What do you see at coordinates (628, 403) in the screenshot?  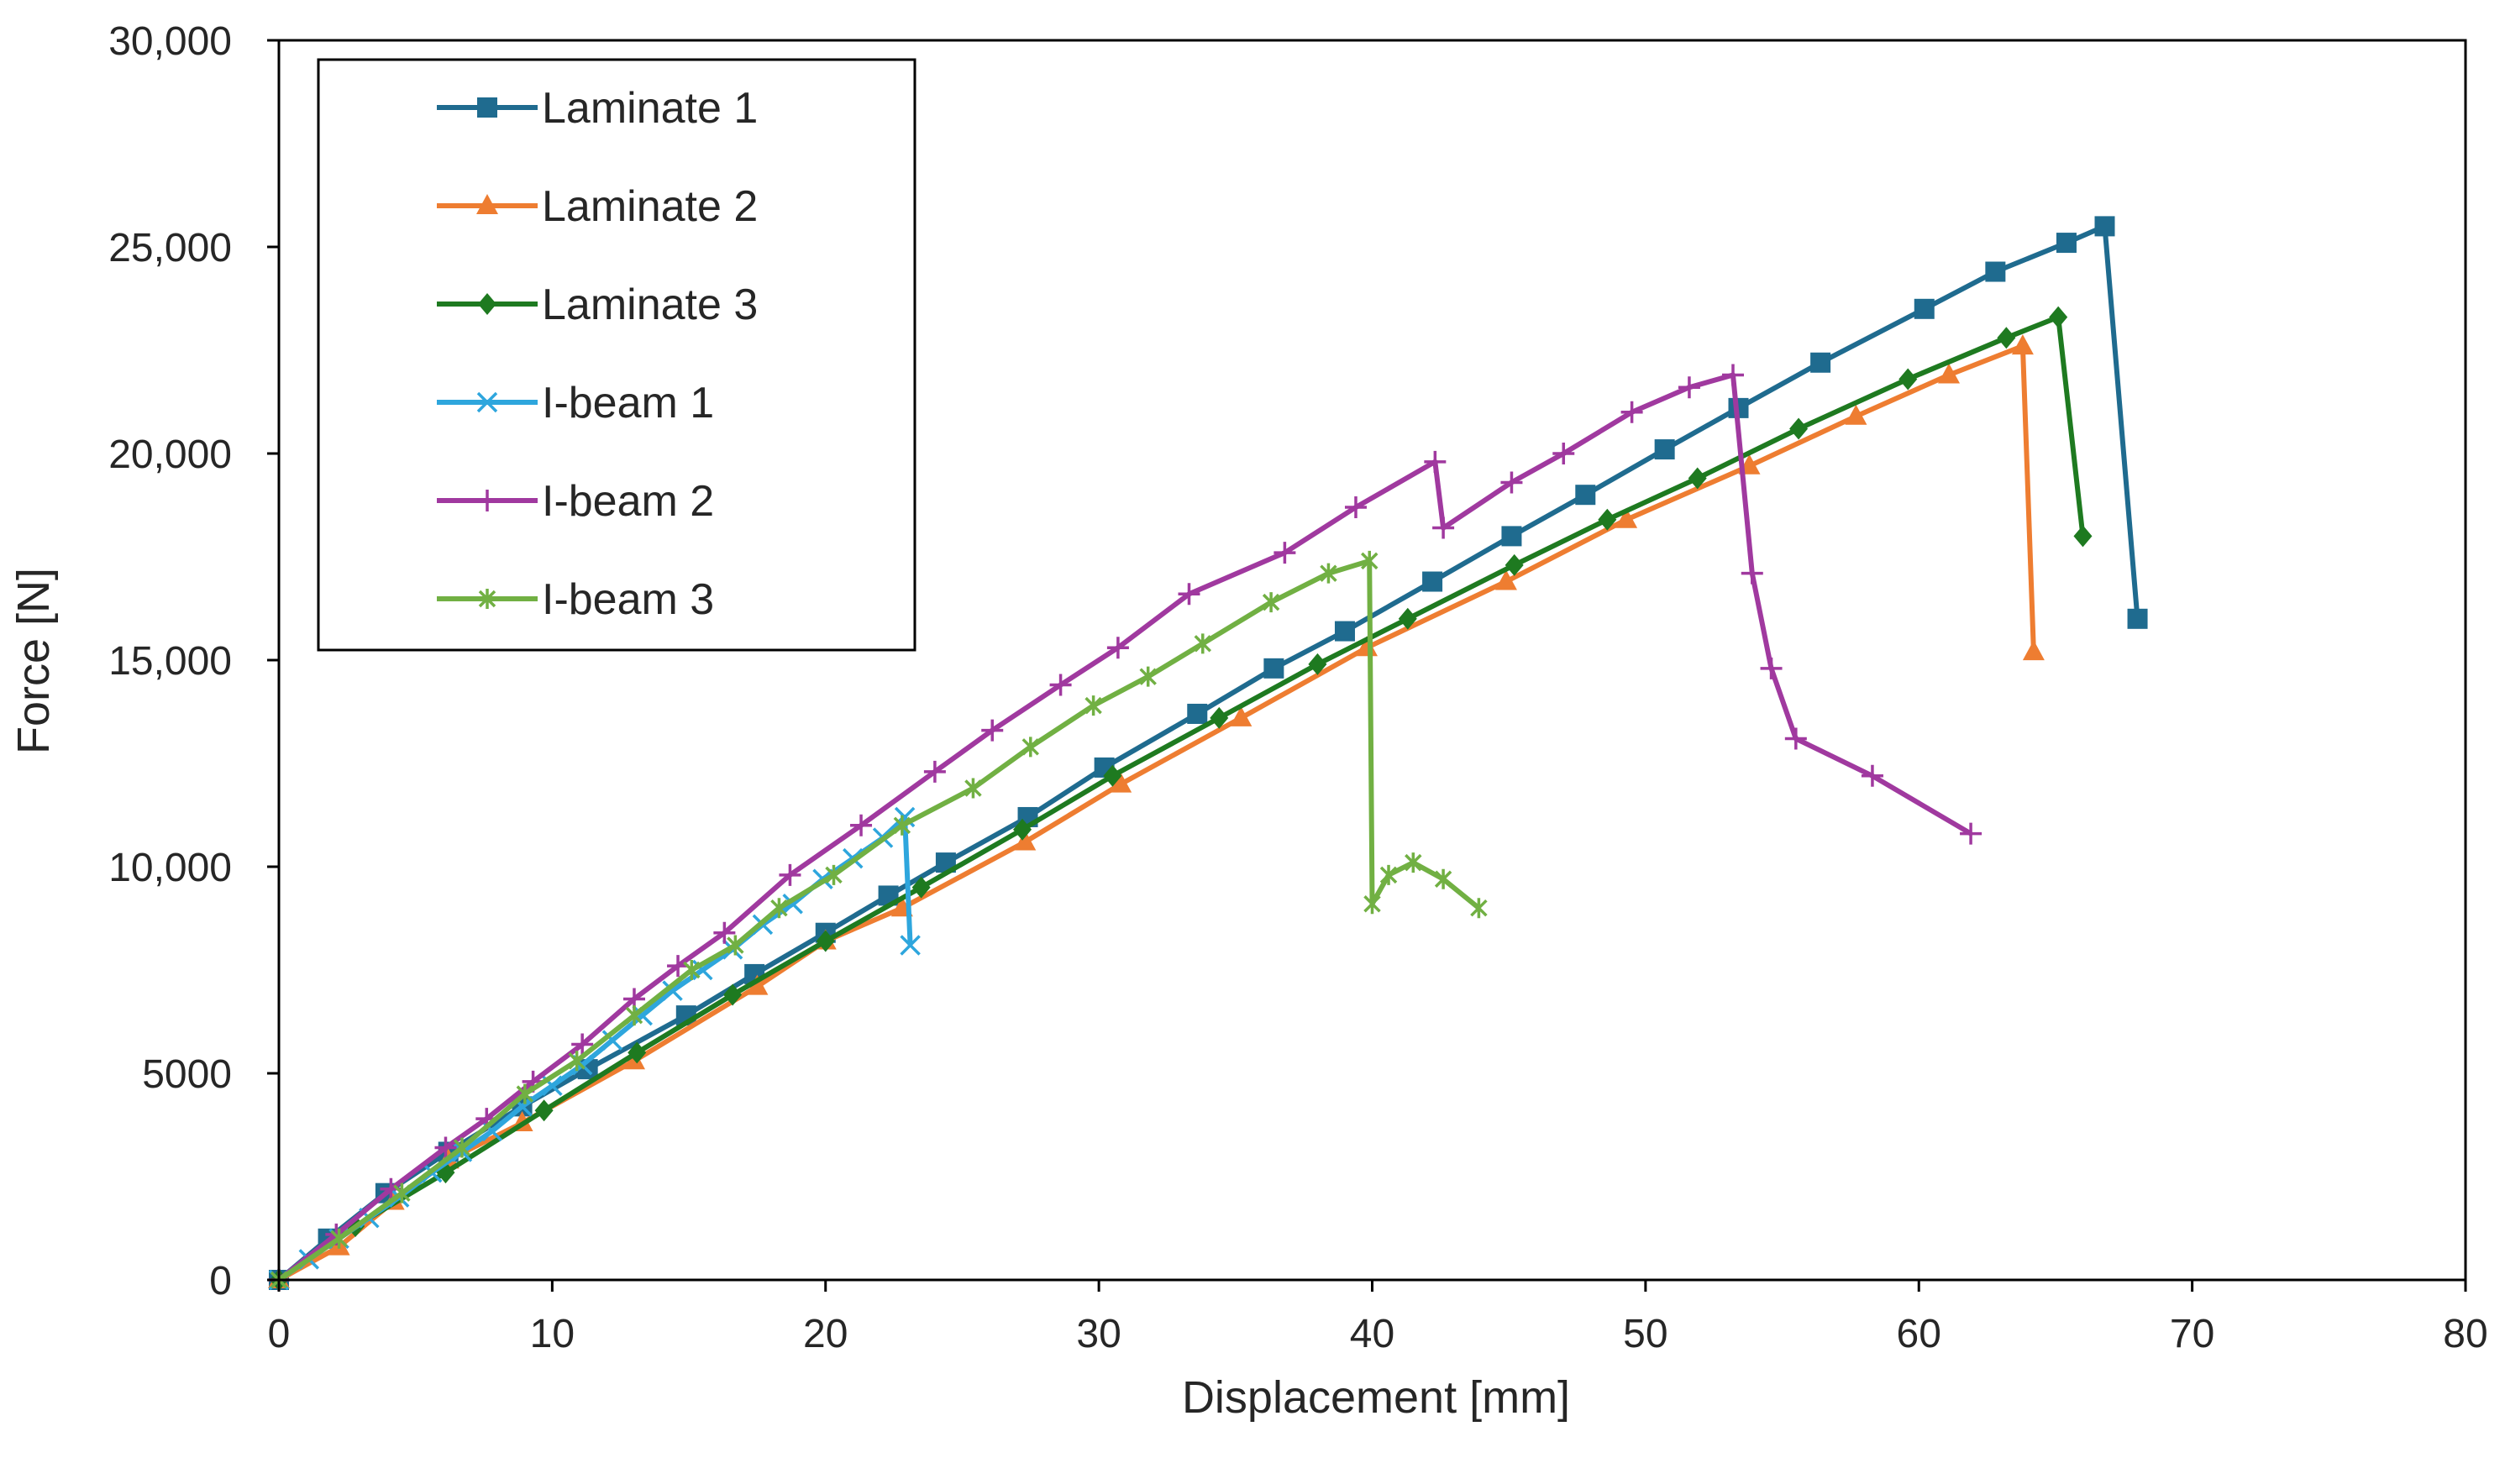 I see `legend-label-i-beam-1: I-beam 1` at bounding box center [628, 403].